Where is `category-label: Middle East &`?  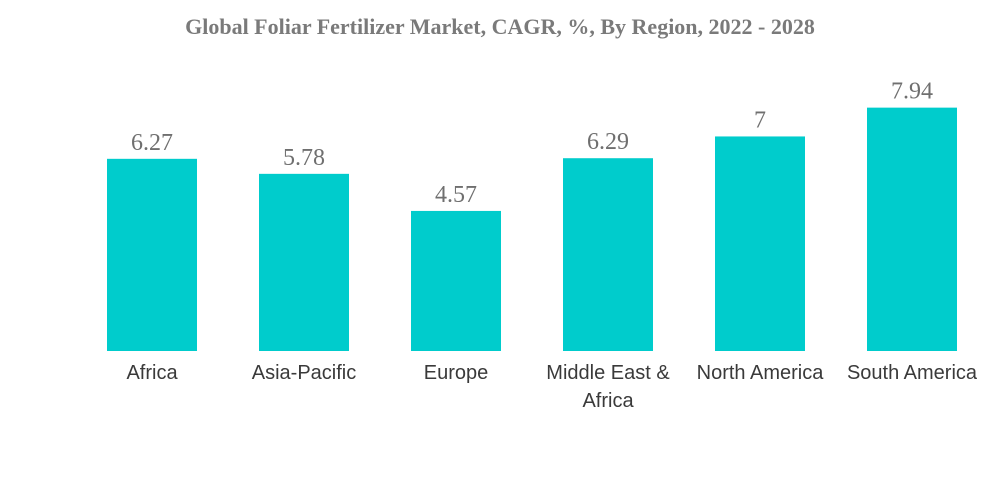
category-label: Middle East & is located at coordinates (608, 373).